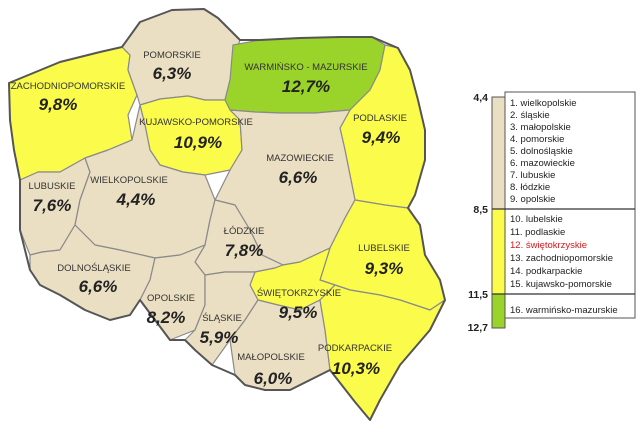 Image resolution: width=641 pixels, height=437 pixels. What do you see at coordinates (52, 186) in the screenshot?
I see `region-name-lubuskie: LUBUSKIE` at bounding box center [52, 186].